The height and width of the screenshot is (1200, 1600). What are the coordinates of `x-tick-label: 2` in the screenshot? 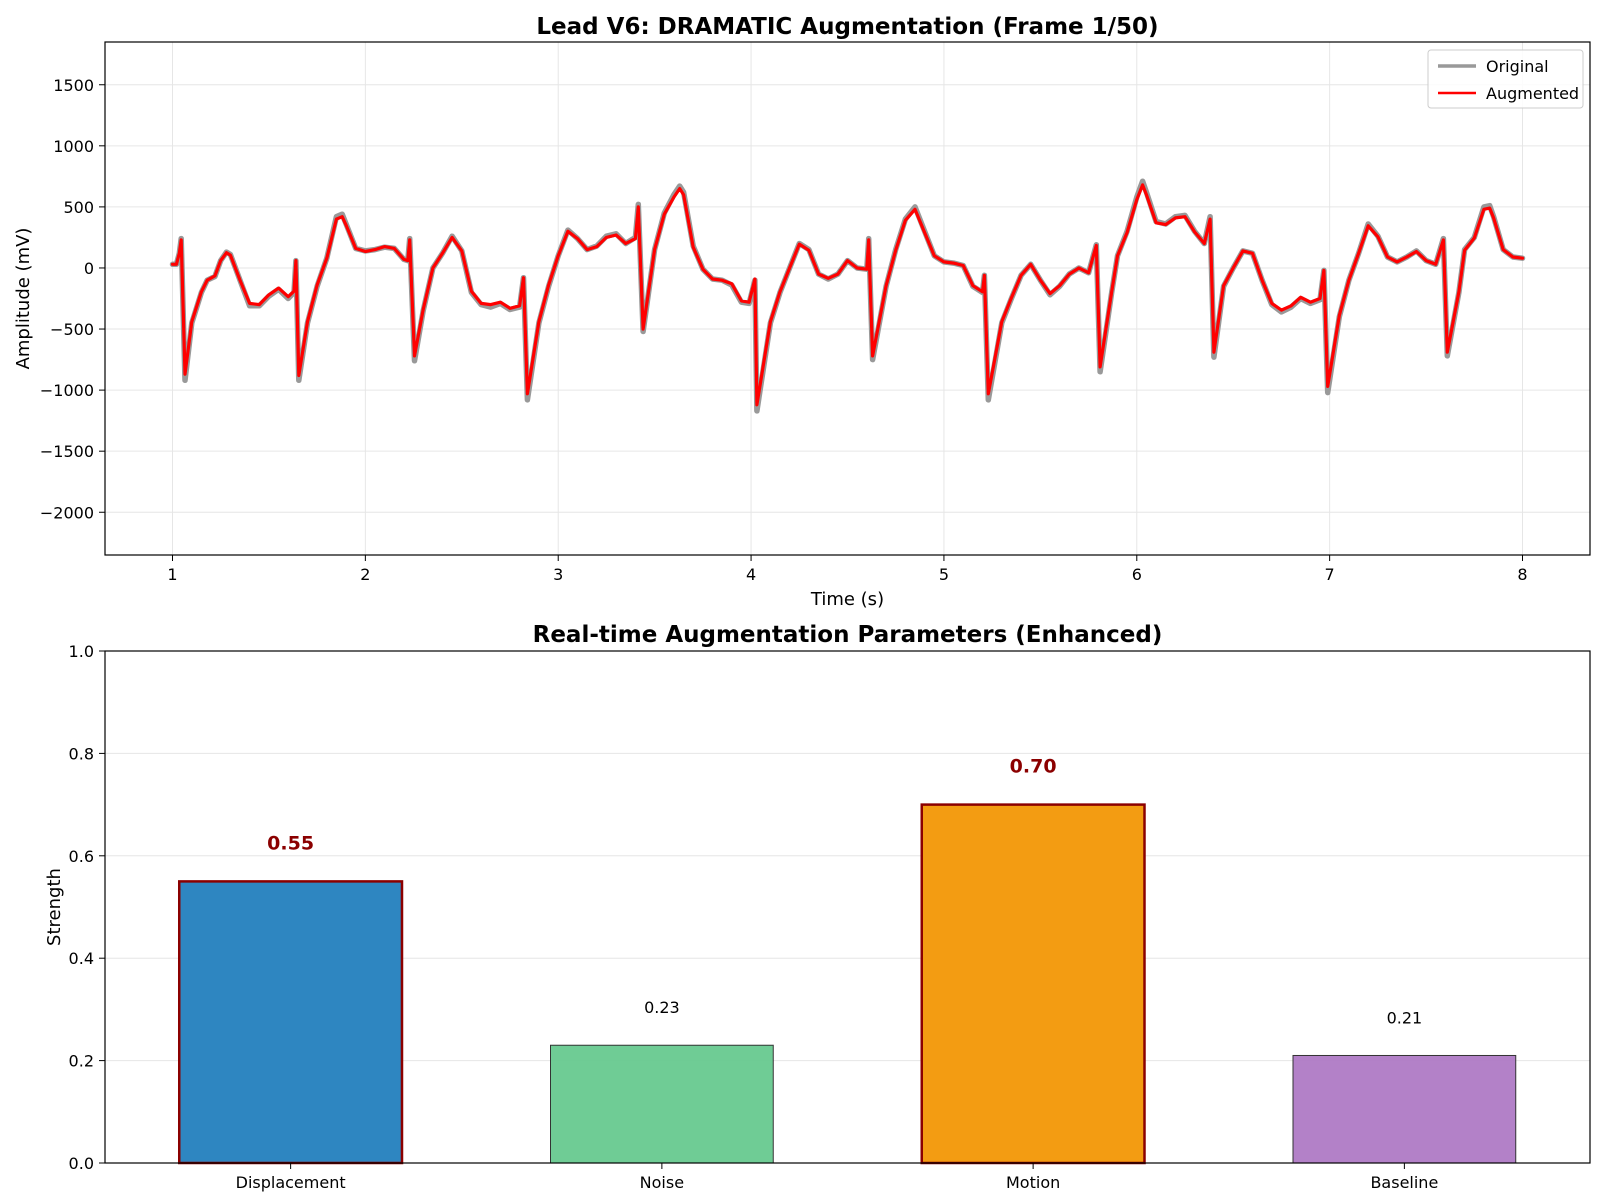 It's located at (365, 574).